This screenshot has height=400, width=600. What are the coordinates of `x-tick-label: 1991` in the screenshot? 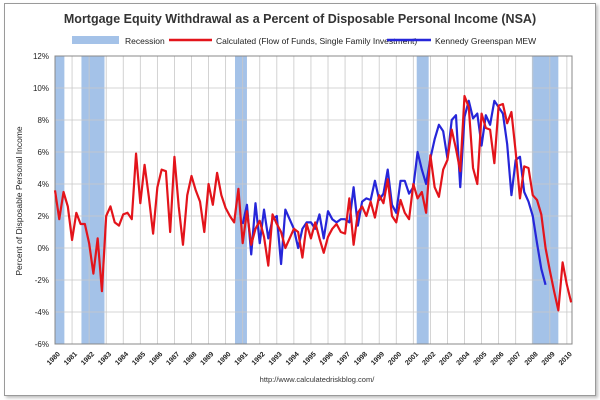 It's located at (242, 359).